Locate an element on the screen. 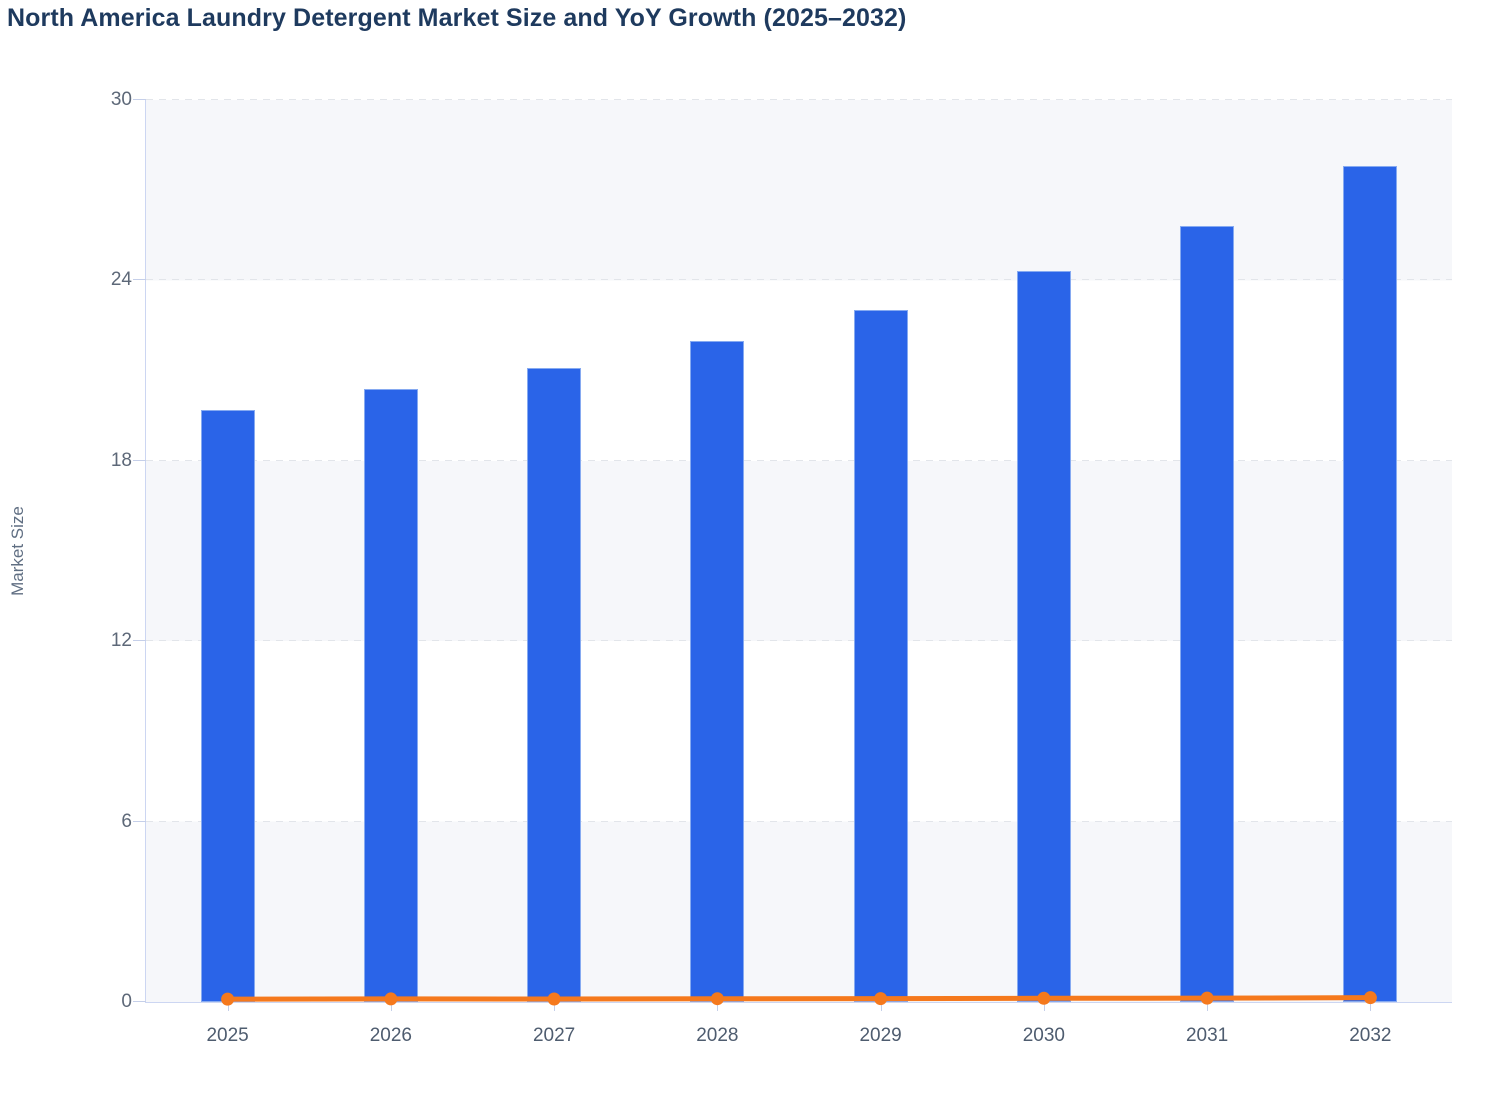 The image size is (1508, 1120). y-tick-label-30: 30 is located at coordinates (121, 99).